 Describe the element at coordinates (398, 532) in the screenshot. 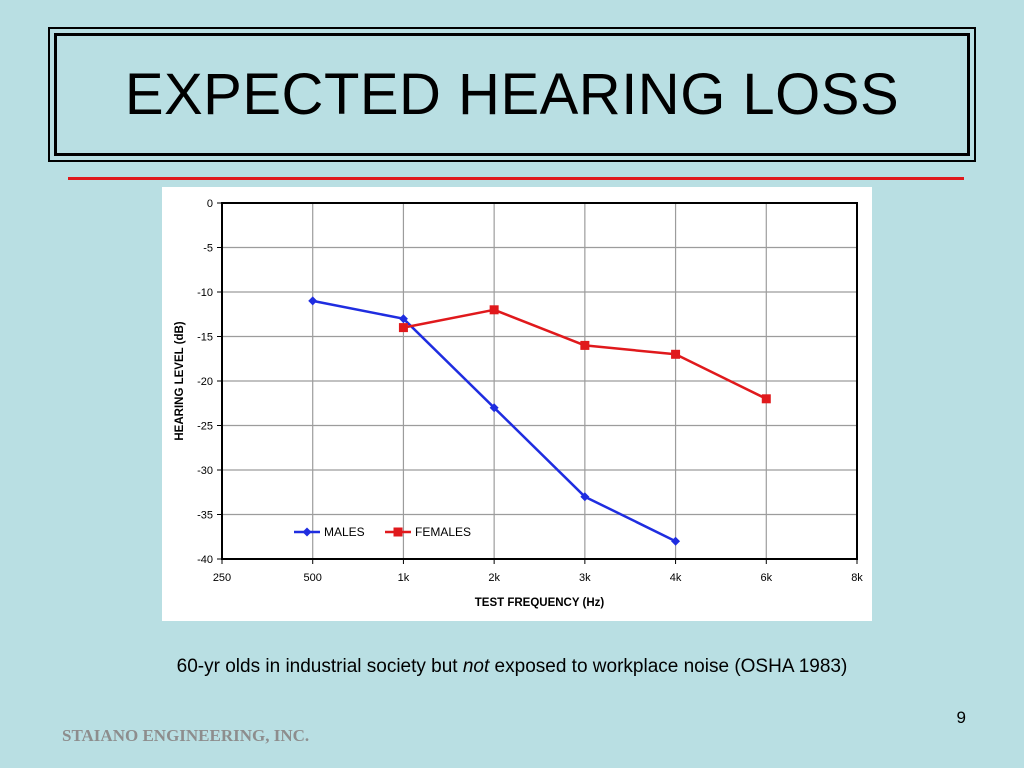

I see `legend-marker-females` at that location.